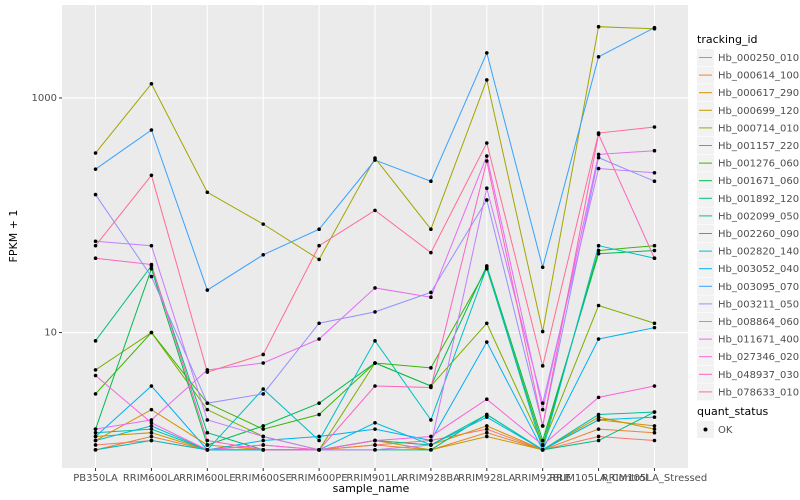 This screenshot has width=800, height=500. Describe the element at coordinates (758, 234) in the screenshot. I see `legend-label: Hb_002260_090` at that location.